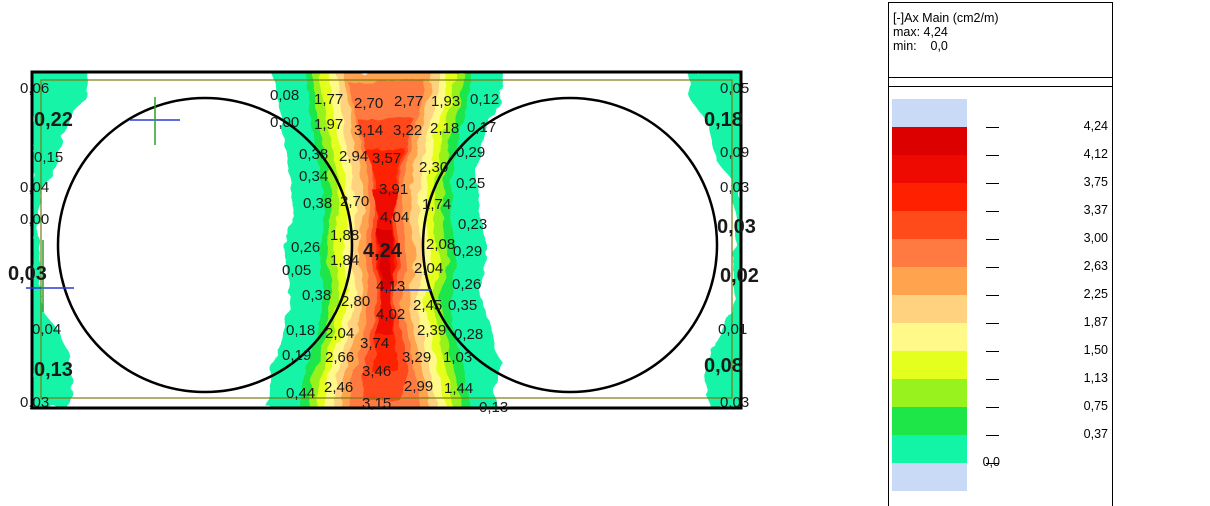 This screenshot has height=506, width=1210. Describe the element at coordinates (296, 270) in the screenshot. I see `value-label: 0,05` at that location.